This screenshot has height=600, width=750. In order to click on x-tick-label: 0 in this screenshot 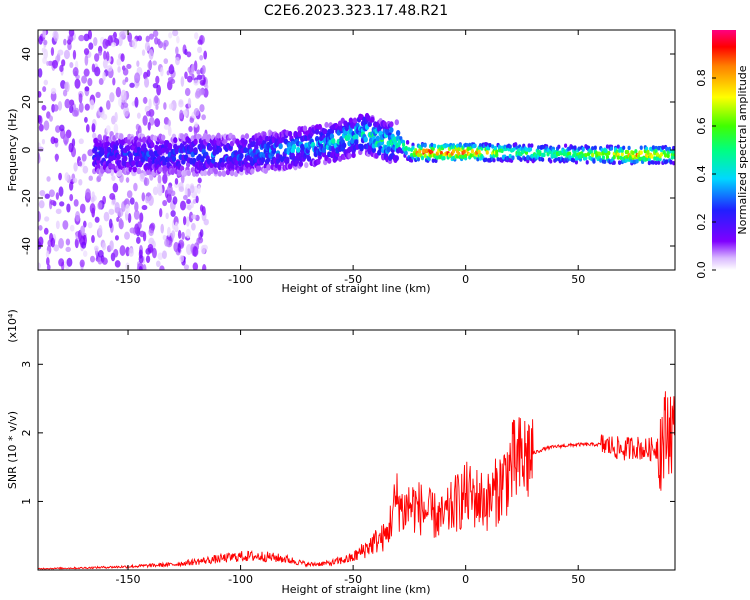, I will do `click(465, 579)`.